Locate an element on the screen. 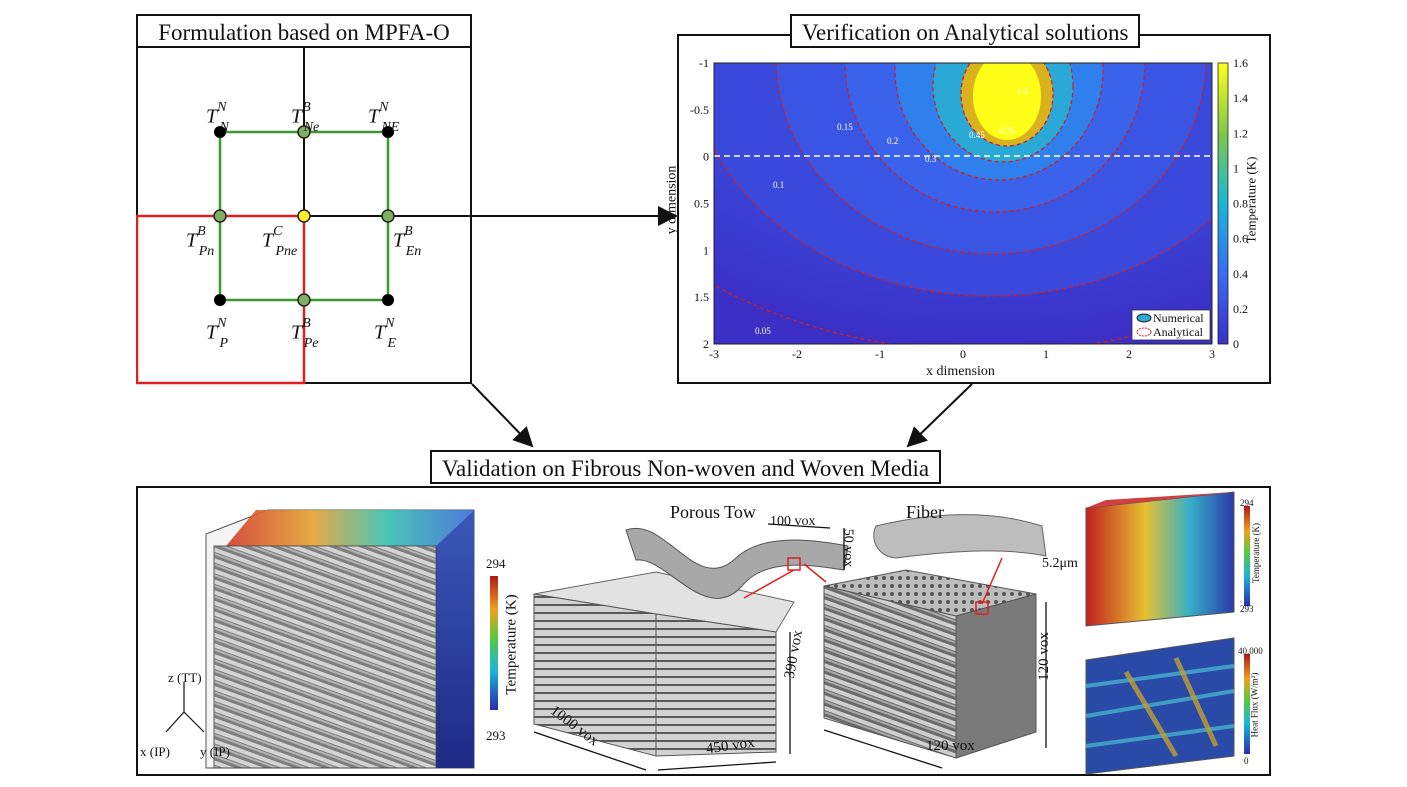 This screenshot has height=787, width=1407. colorbar-tick-label: 1.4 is located at coordinates (1240, 98).